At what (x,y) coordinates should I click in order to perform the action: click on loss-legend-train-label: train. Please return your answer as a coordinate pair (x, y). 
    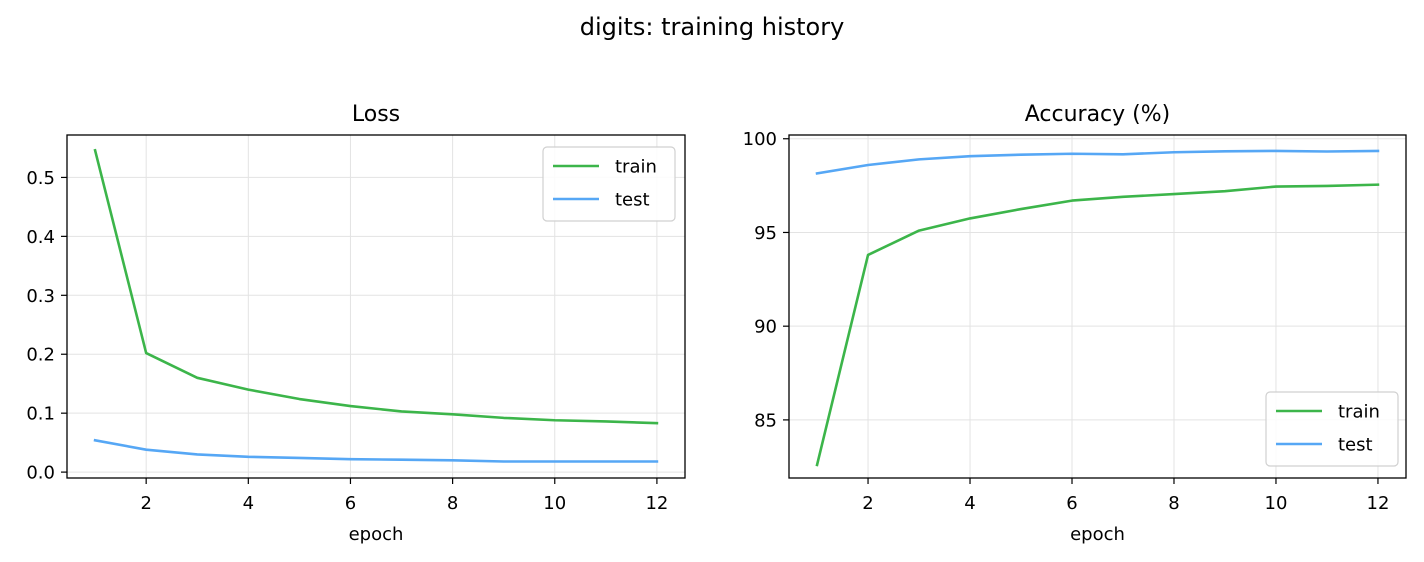
    Looking at the image, I should click on (636, 167).